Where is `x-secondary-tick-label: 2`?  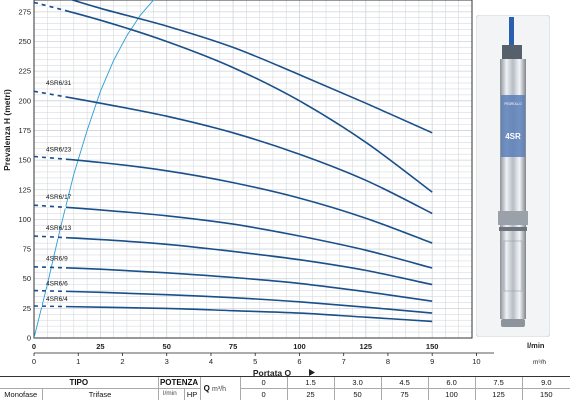
x-secondary-tick-label: 2 is located at coordinates (122, 361).